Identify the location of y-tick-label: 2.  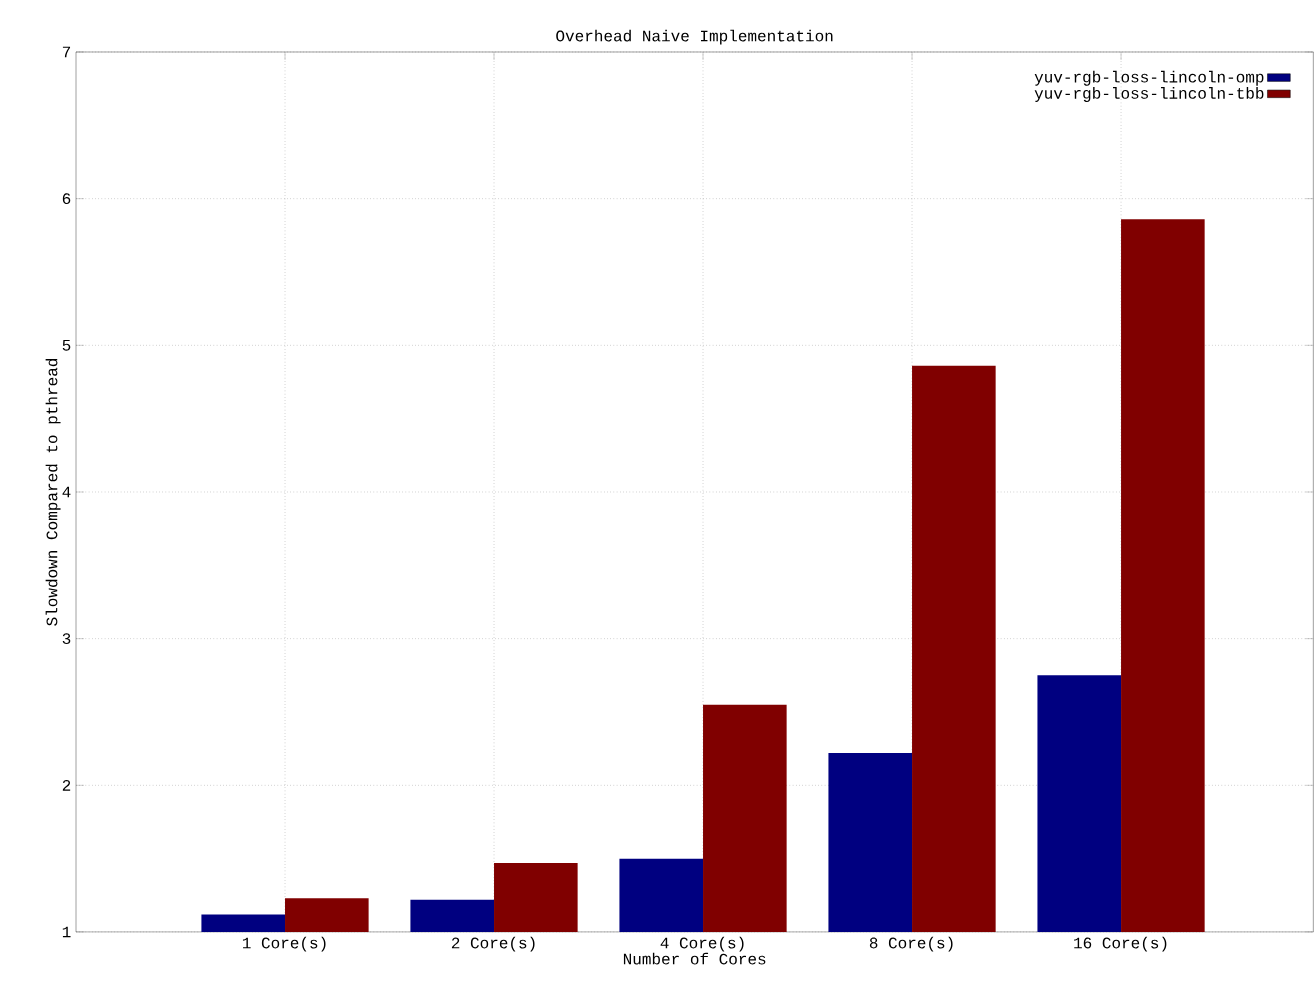
(66, 785).